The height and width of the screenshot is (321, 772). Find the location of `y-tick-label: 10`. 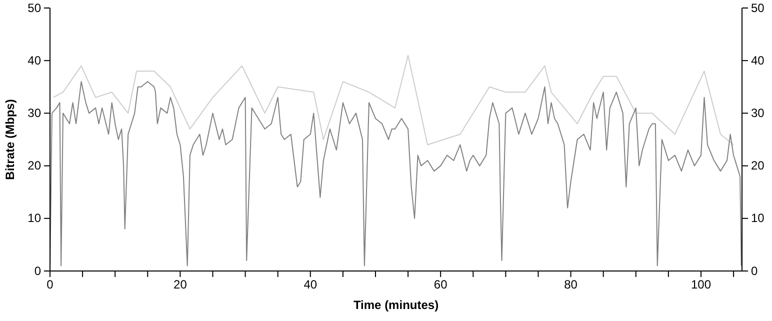

y-tick-label: 10 is located at coordinates (35, 218).